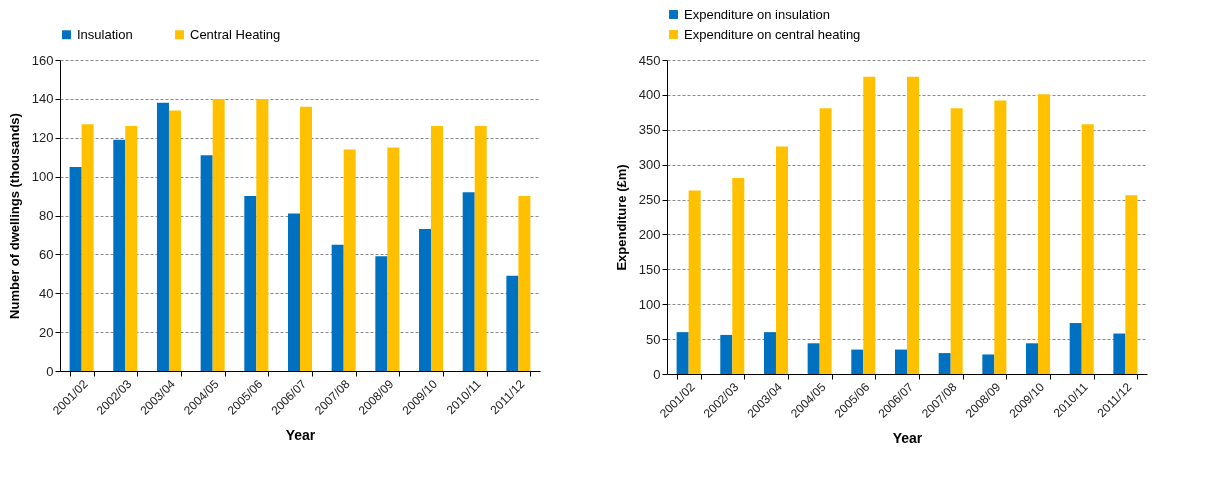 The width and height of the screenshot is (1219, 477). I want to click on y-tick-label: 50, so click(653, 339).